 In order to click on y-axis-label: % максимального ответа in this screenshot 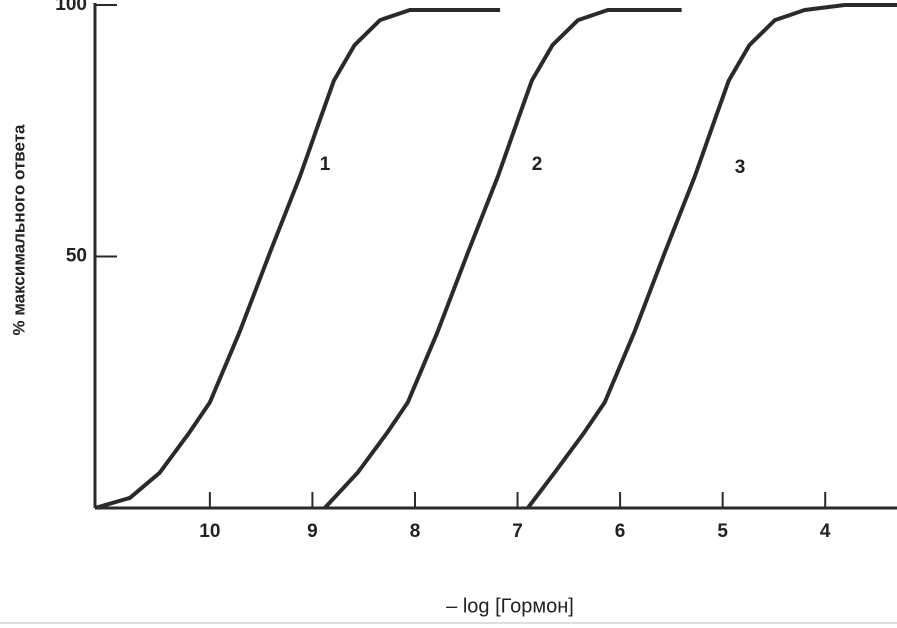, I will do `click(18, 230)`.